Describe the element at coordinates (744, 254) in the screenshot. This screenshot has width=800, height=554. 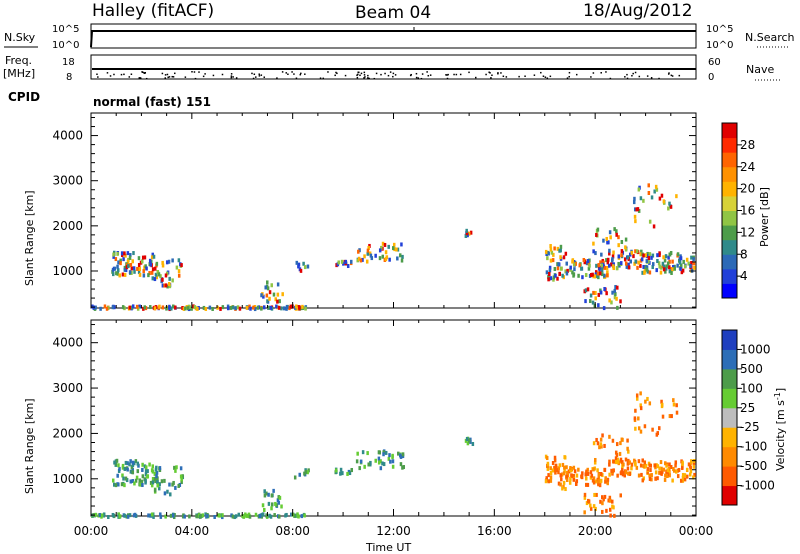
I see `power-colorbar-tick-label: 8` at that location.